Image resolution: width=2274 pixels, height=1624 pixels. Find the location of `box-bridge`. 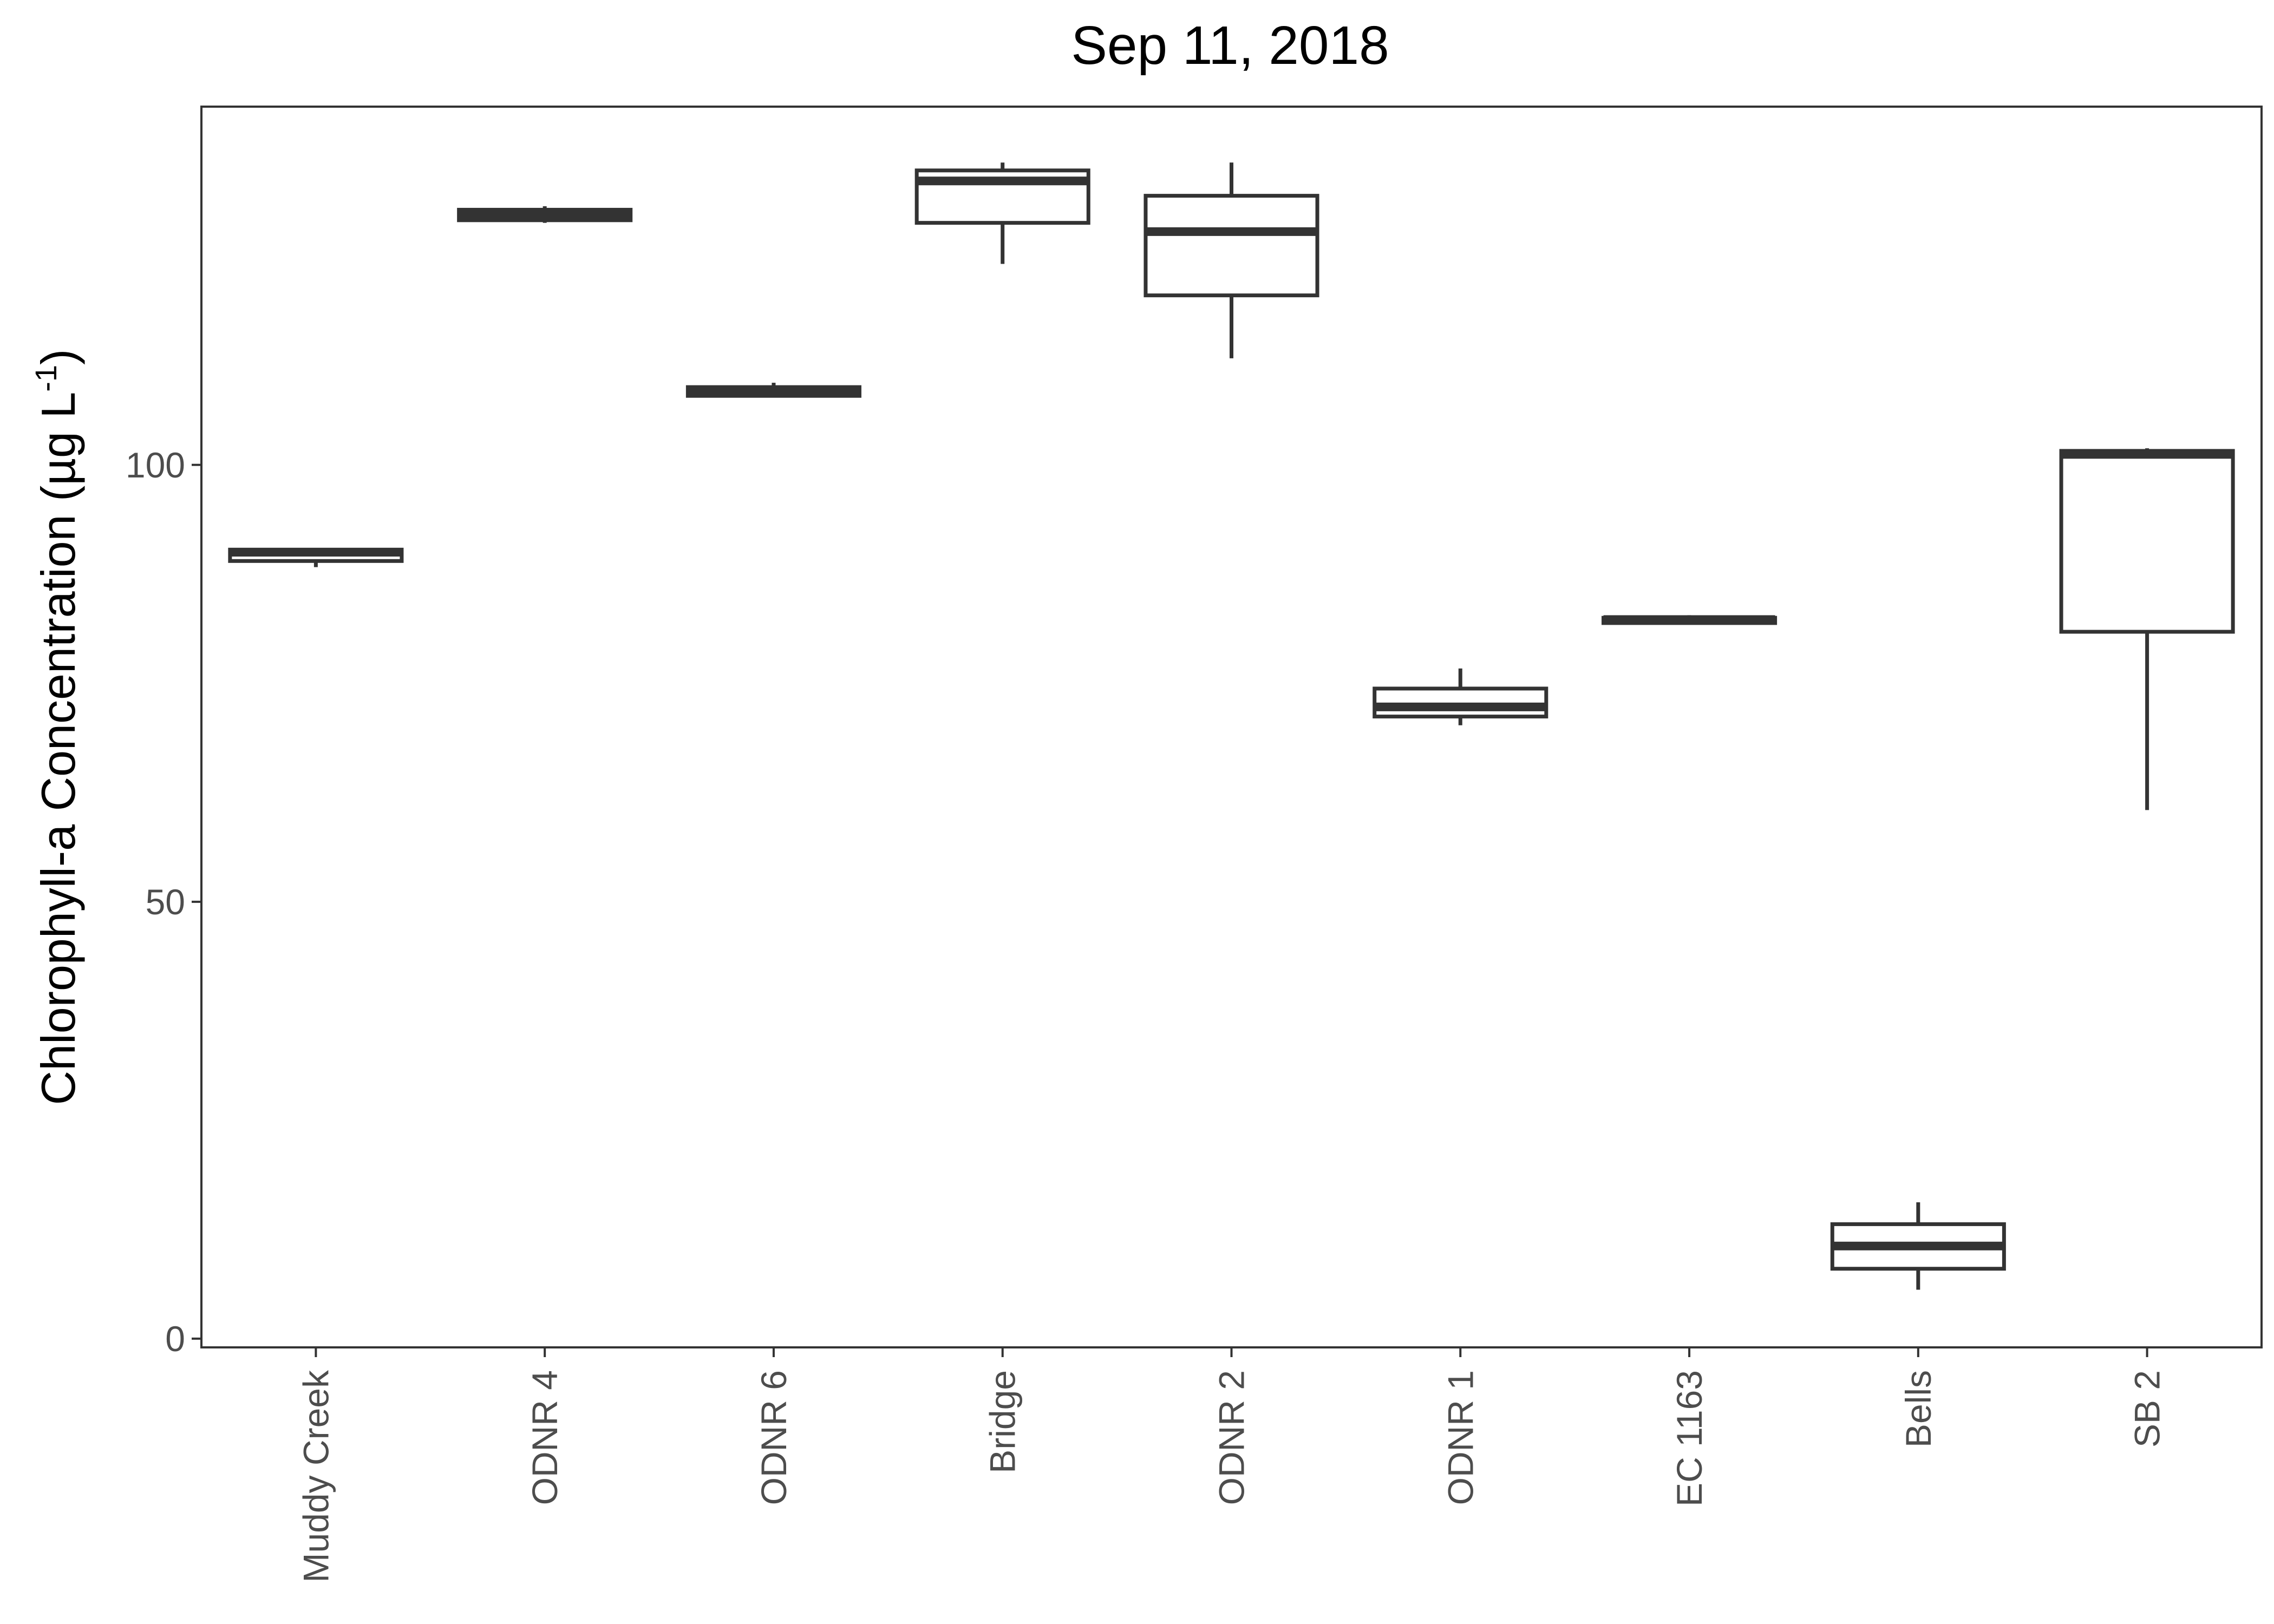

box-bridge is located at coordinates (1002, 213).